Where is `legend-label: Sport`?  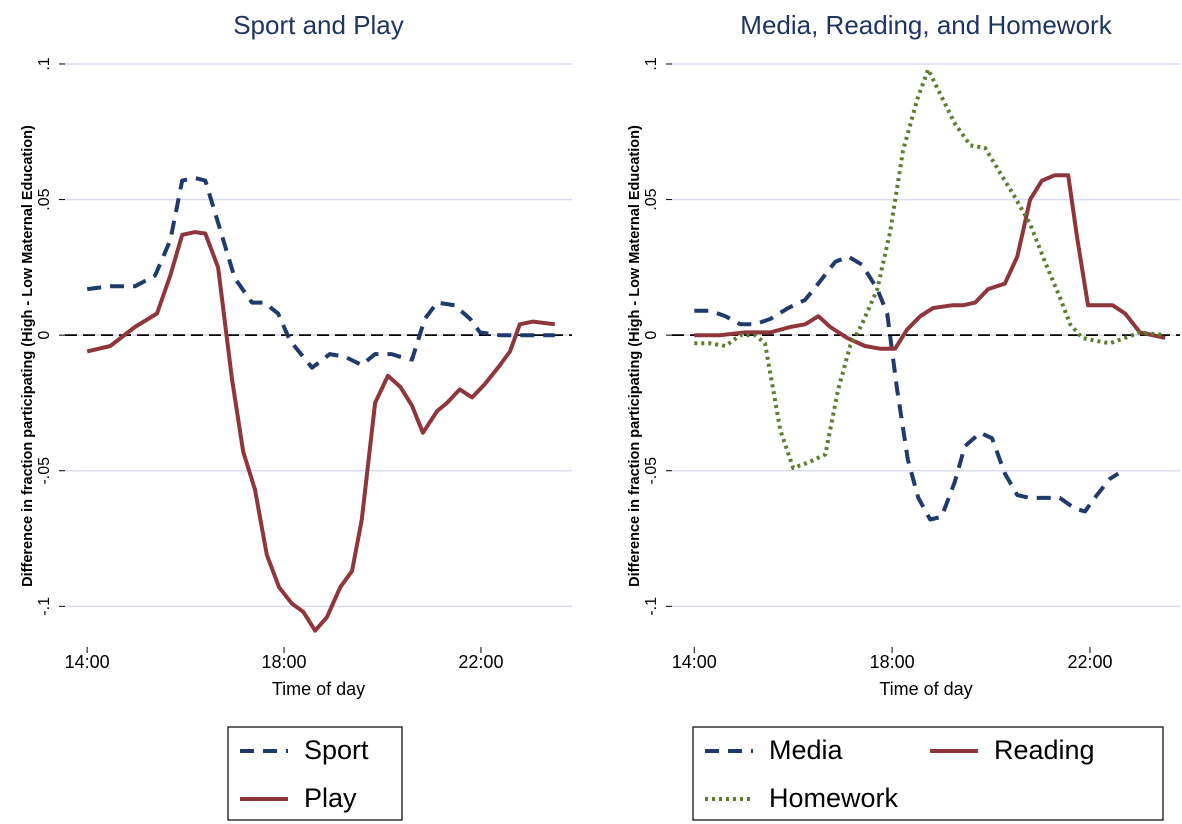 legend-label: Sport is located at coordinates (336, 750).